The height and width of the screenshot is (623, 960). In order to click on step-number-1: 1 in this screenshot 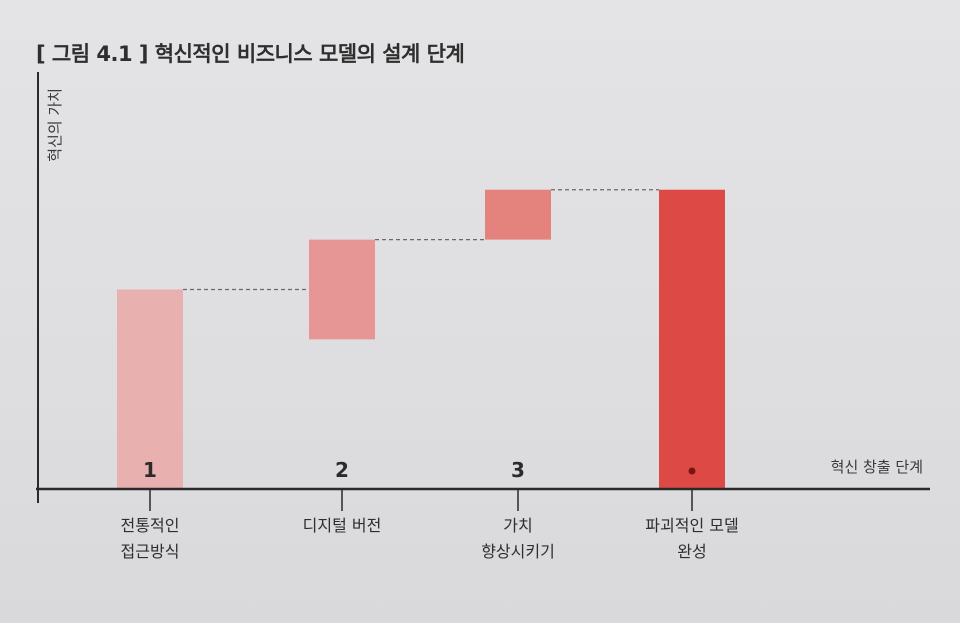, I will do `click(150, 470)`.